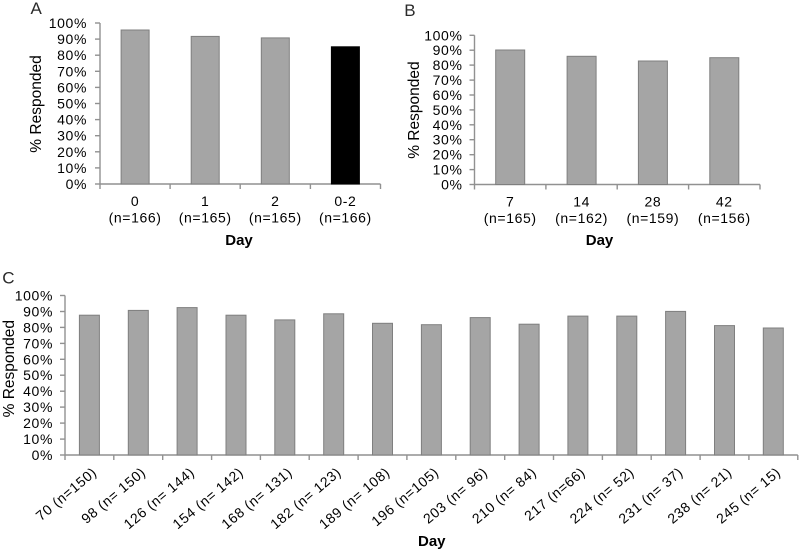 The width and height of the screenshot is (800, 553). I want to click on svg-text: B, so click(409, 10).